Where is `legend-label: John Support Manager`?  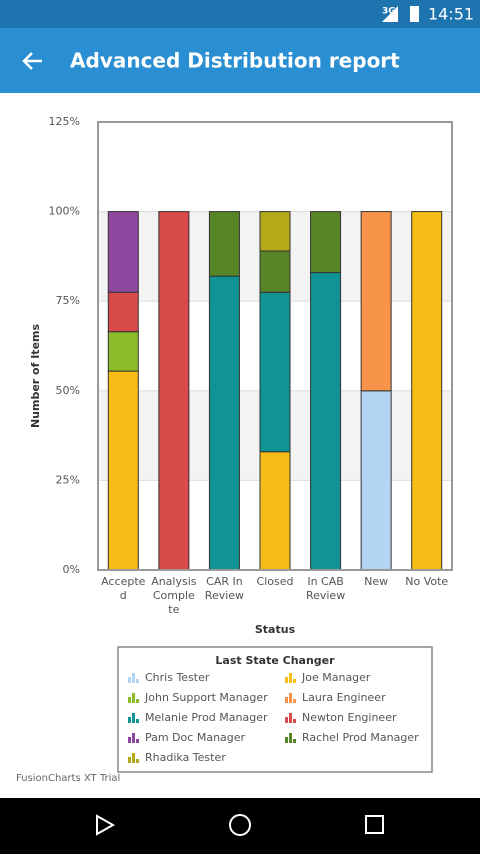
legend-label: John Support Manager is located at coordinates (206, 697).